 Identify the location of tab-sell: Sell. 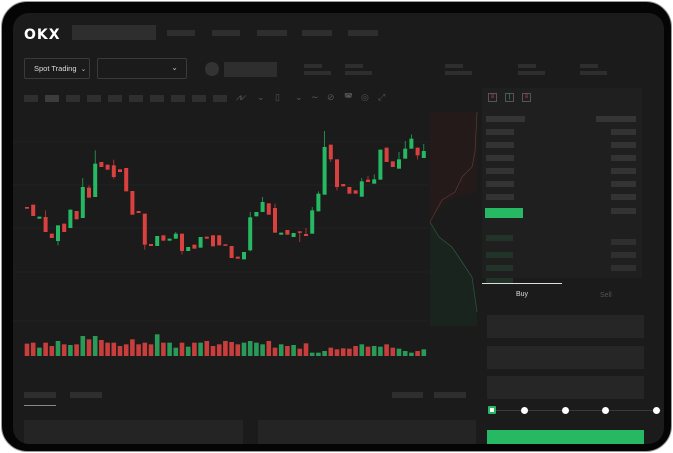
(606, 295).